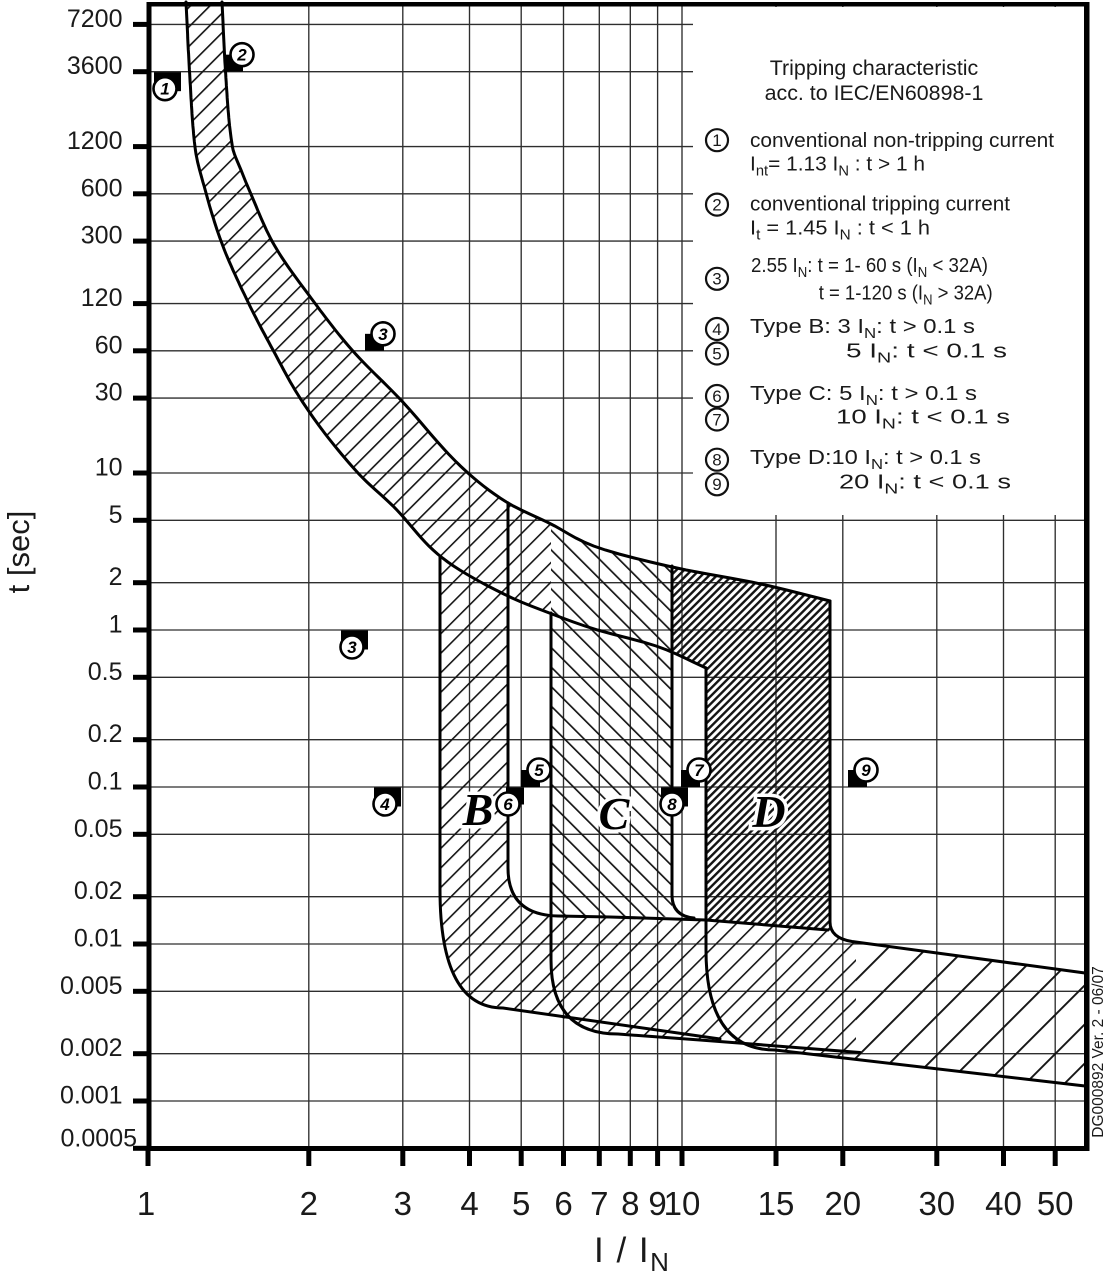 The height and width of the screenshot is (1285, 1111). Describe the element at coordinates (1055, 1203) in the screenshot. I see `svg-text: 50` at that location.